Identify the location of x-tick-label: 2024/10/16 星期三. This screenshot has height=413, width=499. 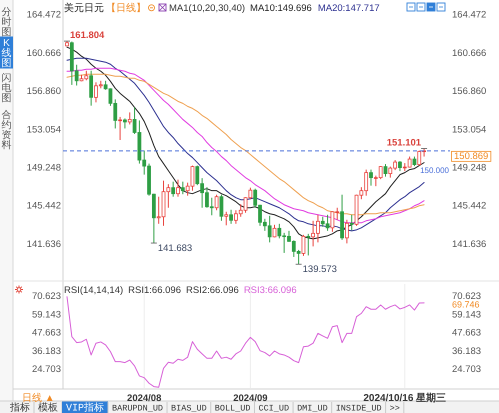
(404, 398).